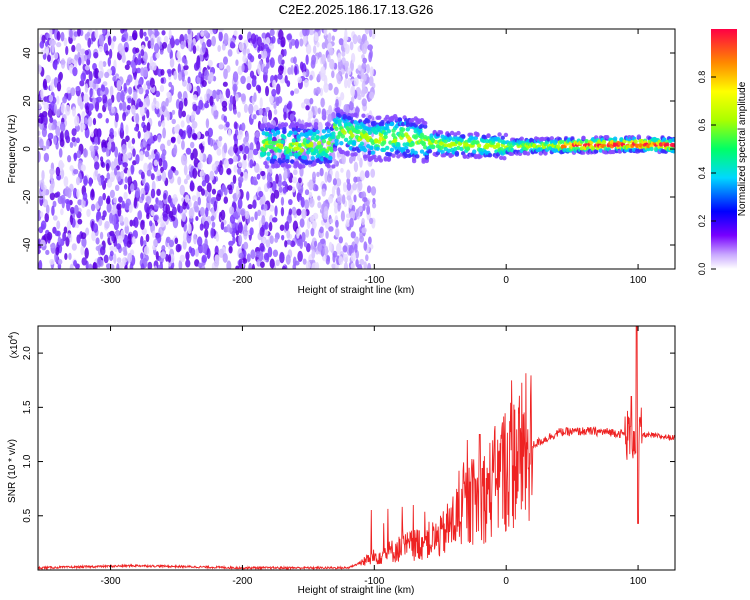 This screenshot has height=600, width=750. I want to click on x-tick-label: 0, so click(506, 581).